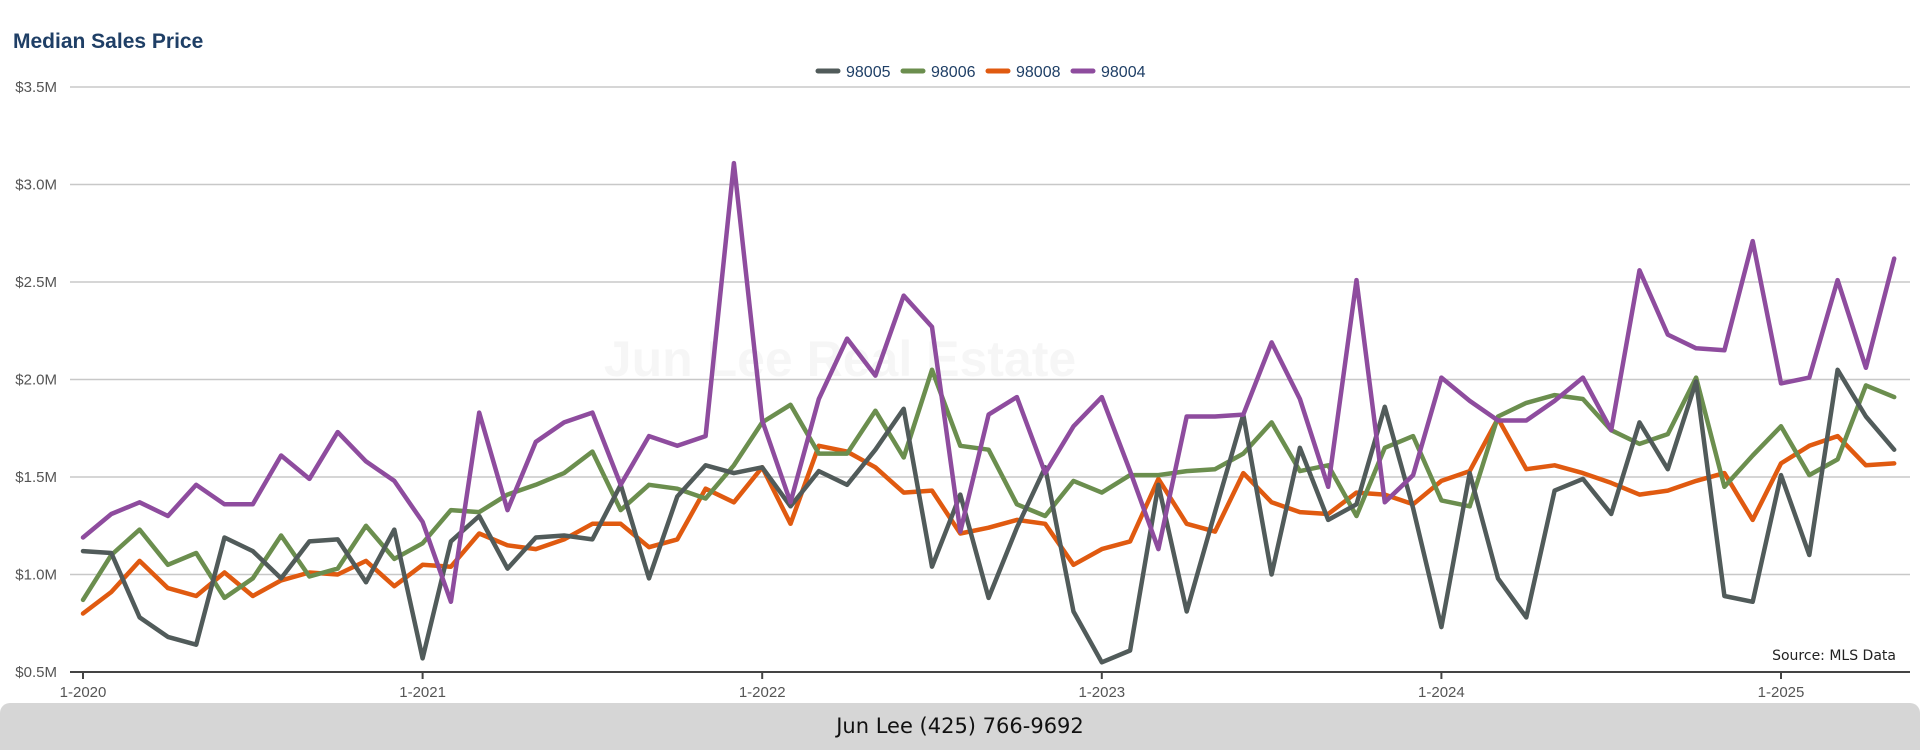  I want to click on y-tick-label: $1.5M, so click(36, 477).